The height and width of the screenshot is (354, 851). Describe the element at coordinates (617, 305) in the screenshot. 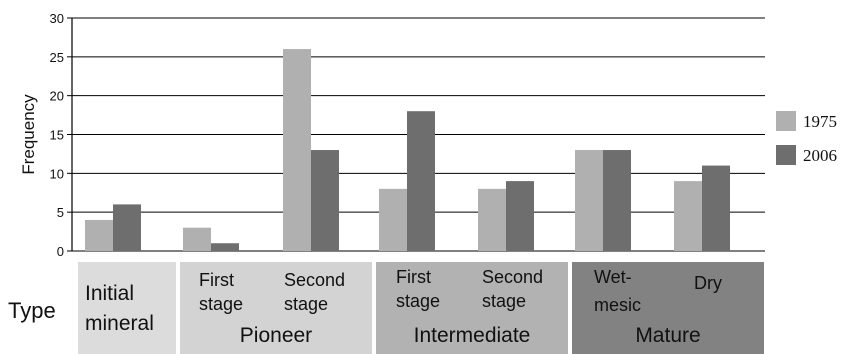

I see `subcategory-label: mesic` at that location.